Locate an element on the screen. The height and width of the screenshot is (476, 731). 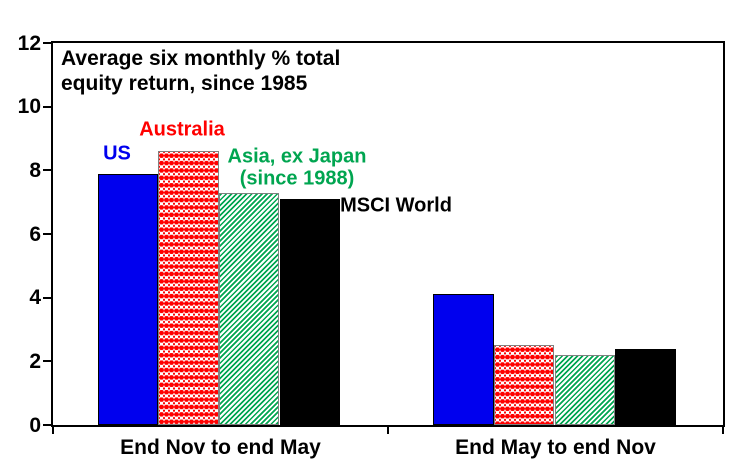
bar-asia-ex-japan-group1 is located at coordinates (249, 308).